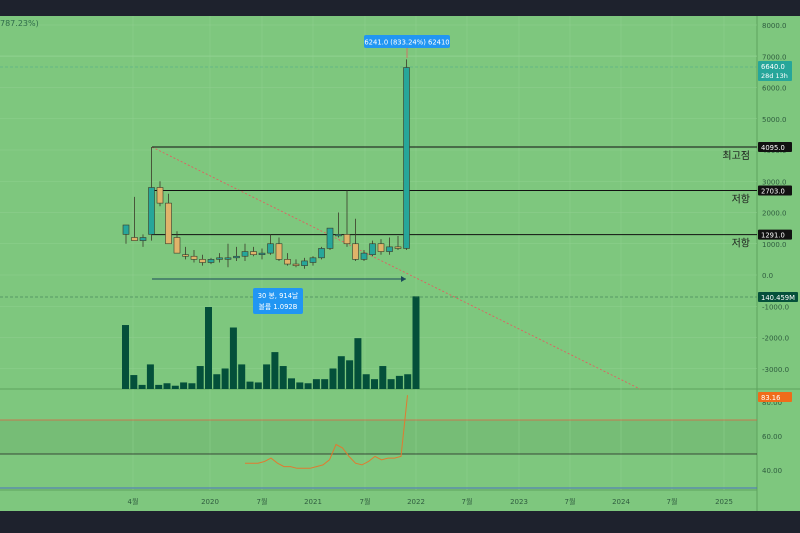 Image resolution: width=800 pixels, height=533 pixels. I want to click on volume-badge: 140.459M, so click(778, 298).